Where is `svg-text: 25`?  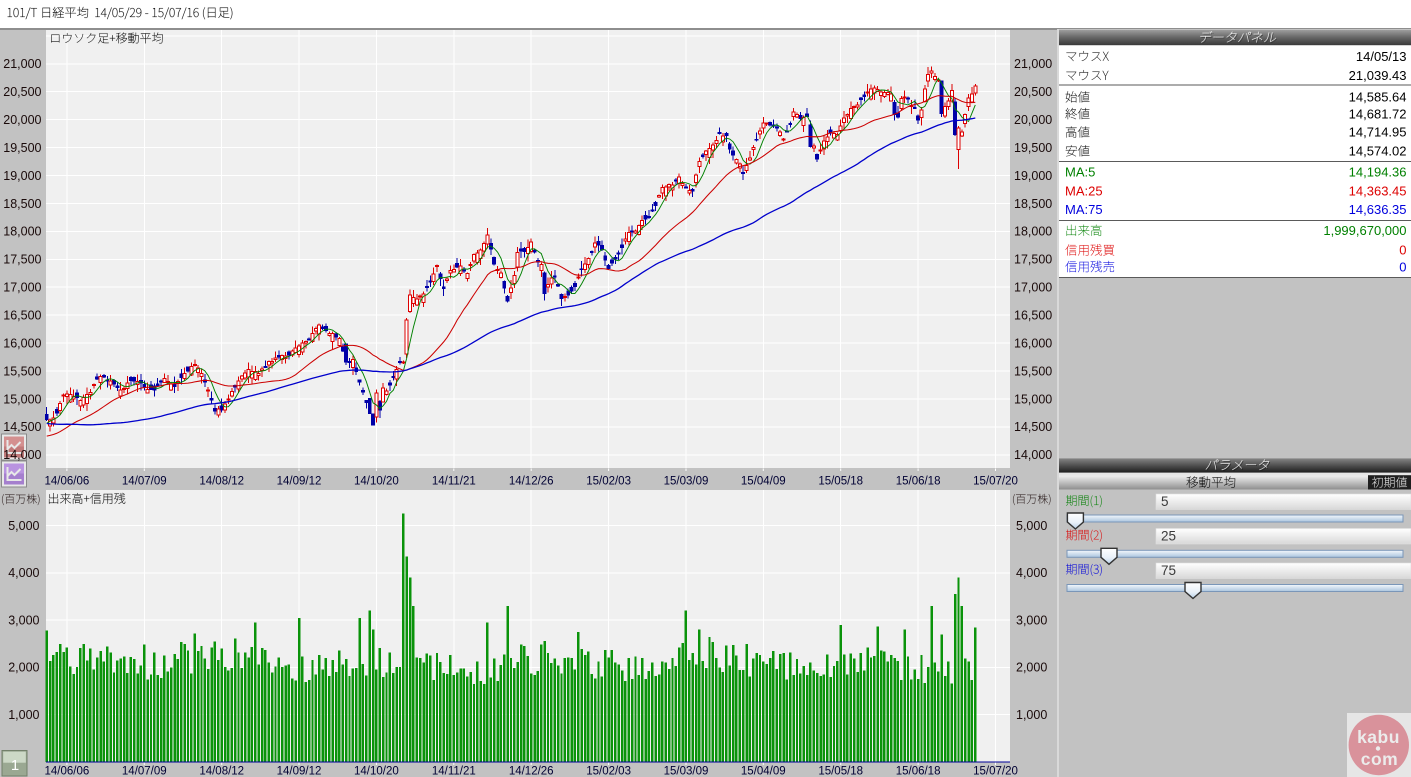
svg-text: 25 is located at coordinates (1168, 536).